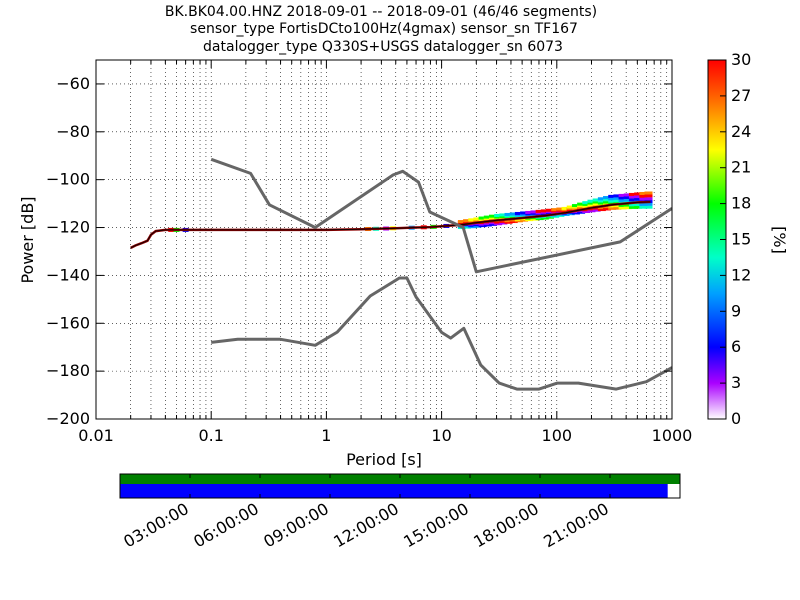 The image size is (800, 600). What do you see at coordinates (68, 322) in the screenshot?
I see `y-tick-label: −160` at bounding box center [68, 322].